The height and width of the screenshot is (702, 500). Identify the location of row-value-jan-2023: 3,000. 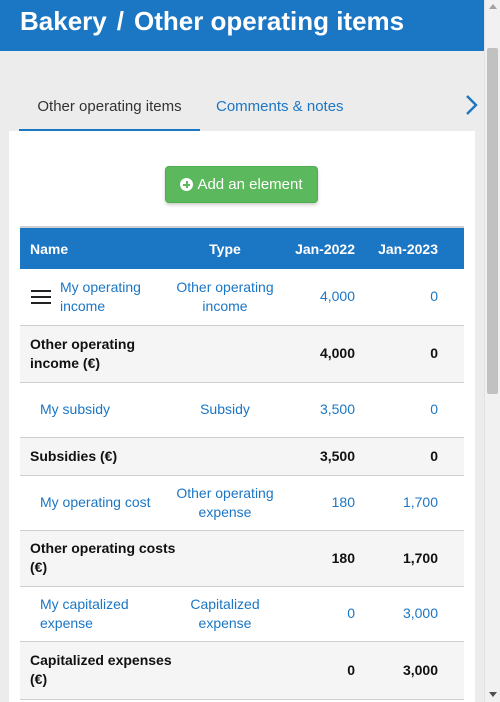
(416, 614).